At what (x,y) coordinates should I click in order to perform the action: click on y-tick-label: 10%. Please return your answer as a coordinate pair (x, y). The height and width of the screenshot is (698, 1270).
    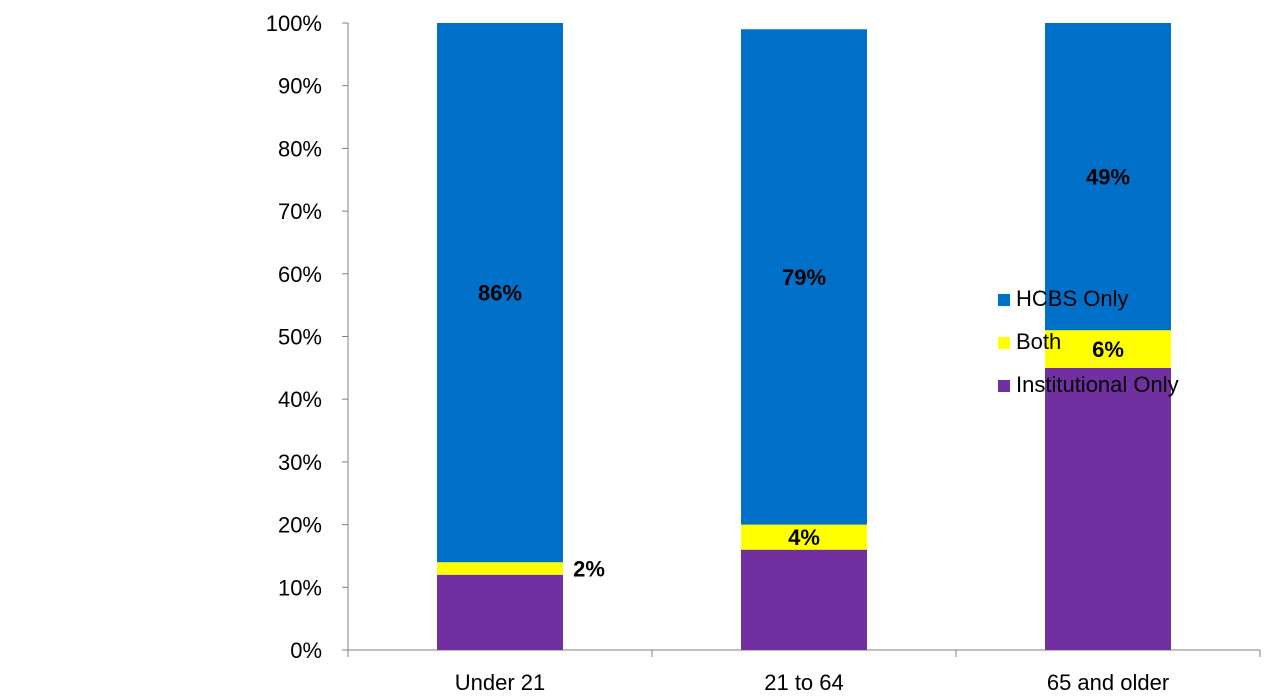
    Looking at the image, I should click on (300, 587).